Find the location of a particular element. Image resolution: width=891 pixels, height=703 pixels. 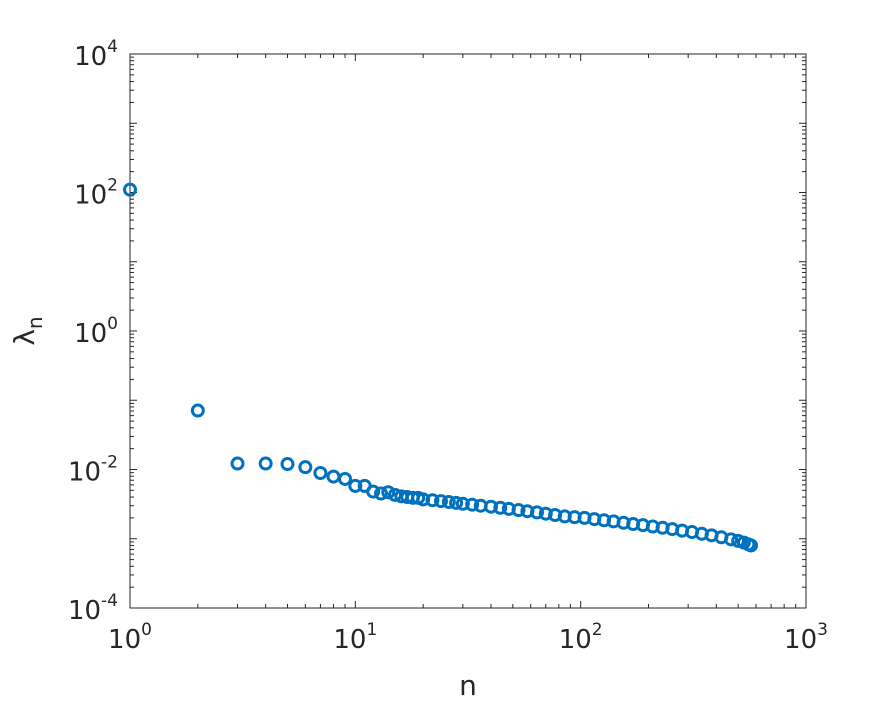

y-tick-label: 10⁻⁴ is located at coordinates (93, 608).